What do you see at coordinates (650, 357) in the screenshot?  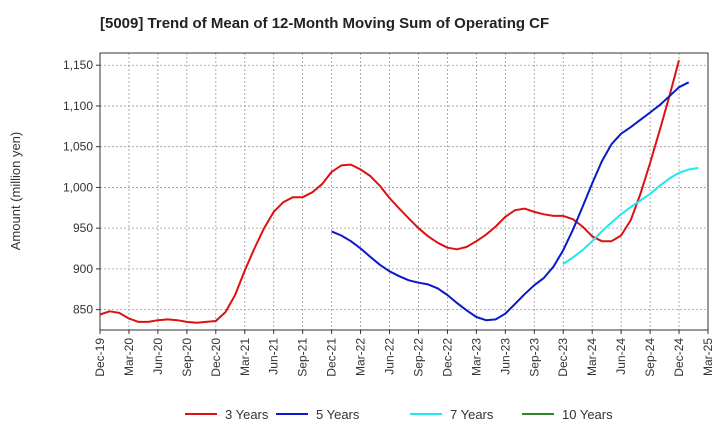 I see `x-tick-label: Sep-24` at bounding box center [650, 357].